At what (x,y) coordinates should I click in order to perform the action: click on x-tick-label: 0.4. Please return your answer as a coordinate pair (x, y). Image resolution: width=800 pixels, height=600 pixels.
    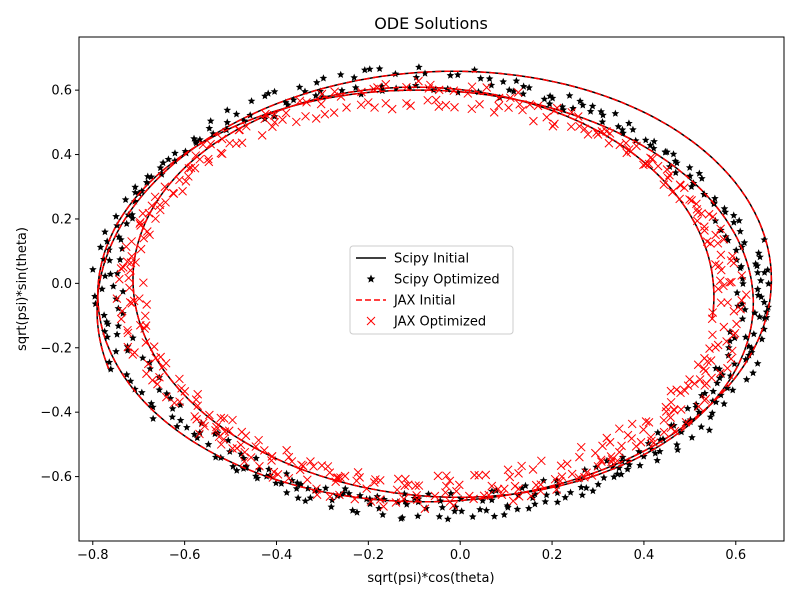
    Looking at the image, I should click on (644, 555).